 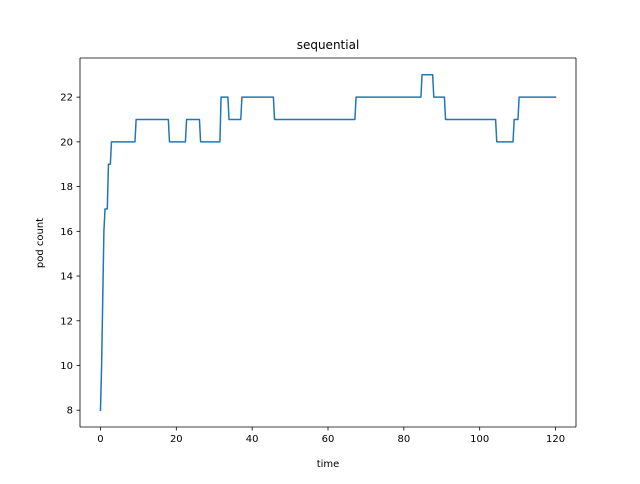 What do you see at coordinates (403, 439) in the screenshot?
I see `x-tick-label: 80` at bounding box center [403, 439].